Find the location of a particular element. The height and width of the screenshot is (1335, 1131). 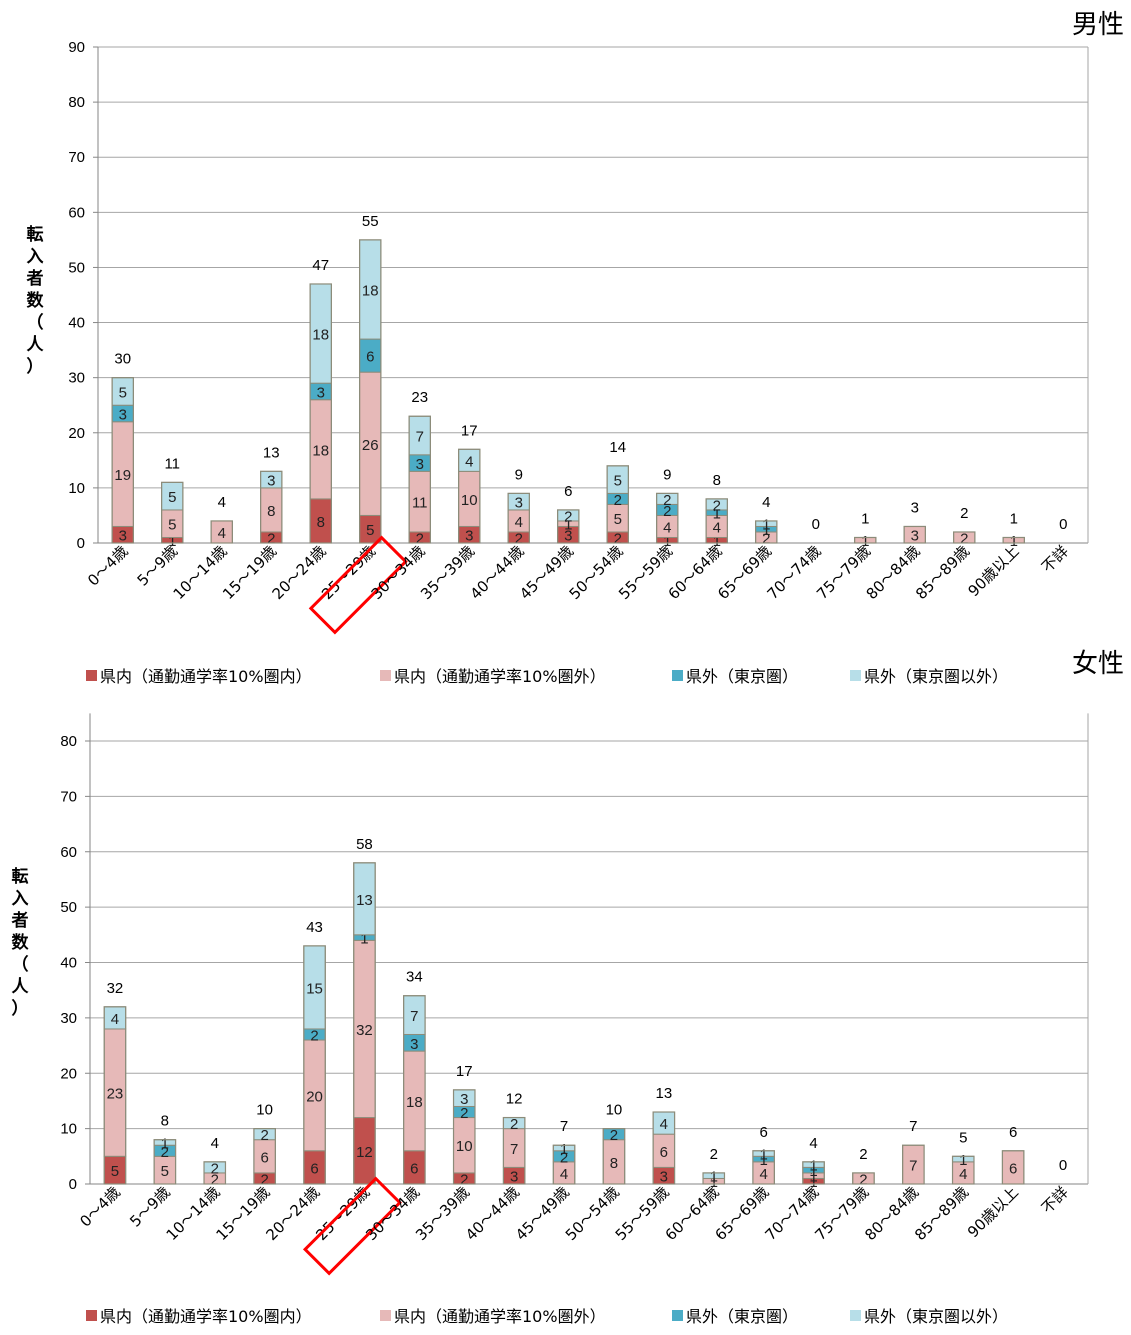

total-value-label: 14 is located at coordinates (617, 447).